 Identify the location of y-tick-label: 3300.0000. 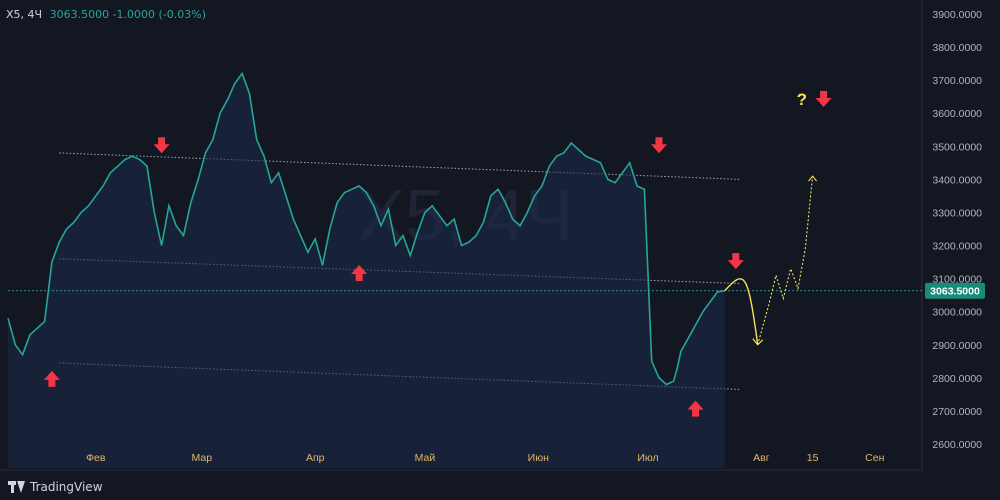
(957, 213).